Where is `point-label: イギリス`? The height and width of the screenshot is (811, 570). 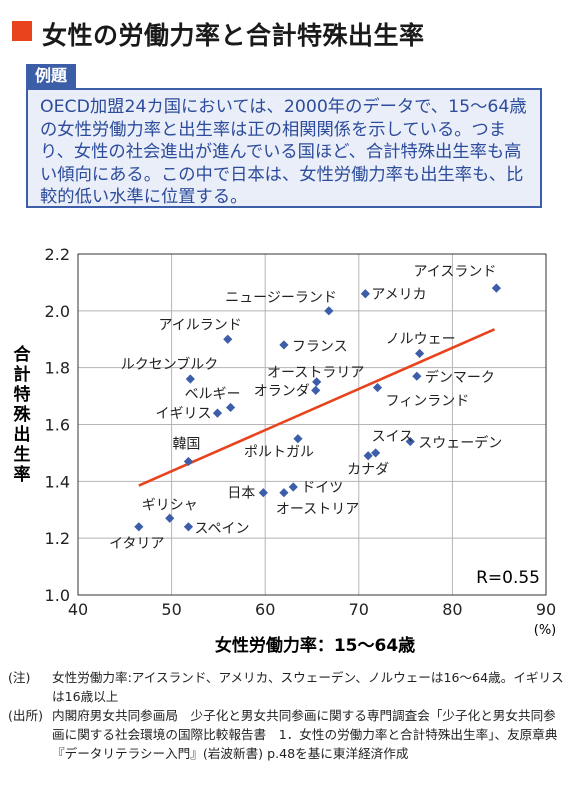
point-label: イギリス is located at coordinates (183, 414).